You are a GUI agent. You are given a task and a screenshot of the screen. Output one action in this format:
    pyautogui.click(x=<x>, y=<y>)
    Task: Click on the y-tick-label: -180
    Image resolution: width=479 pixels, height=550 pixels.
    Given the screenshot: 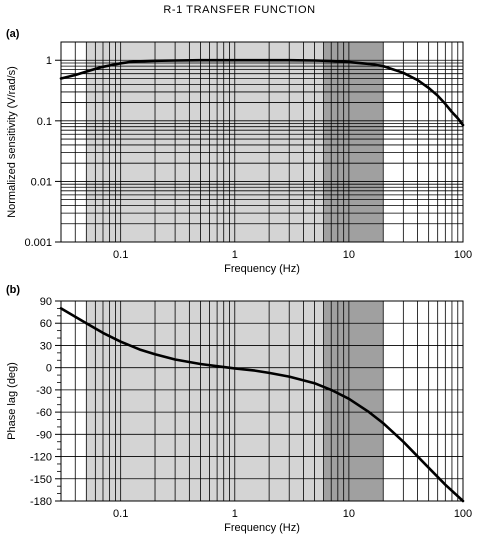 What is the action you would take?
    pyautogui.click(x=41, y=502)
    